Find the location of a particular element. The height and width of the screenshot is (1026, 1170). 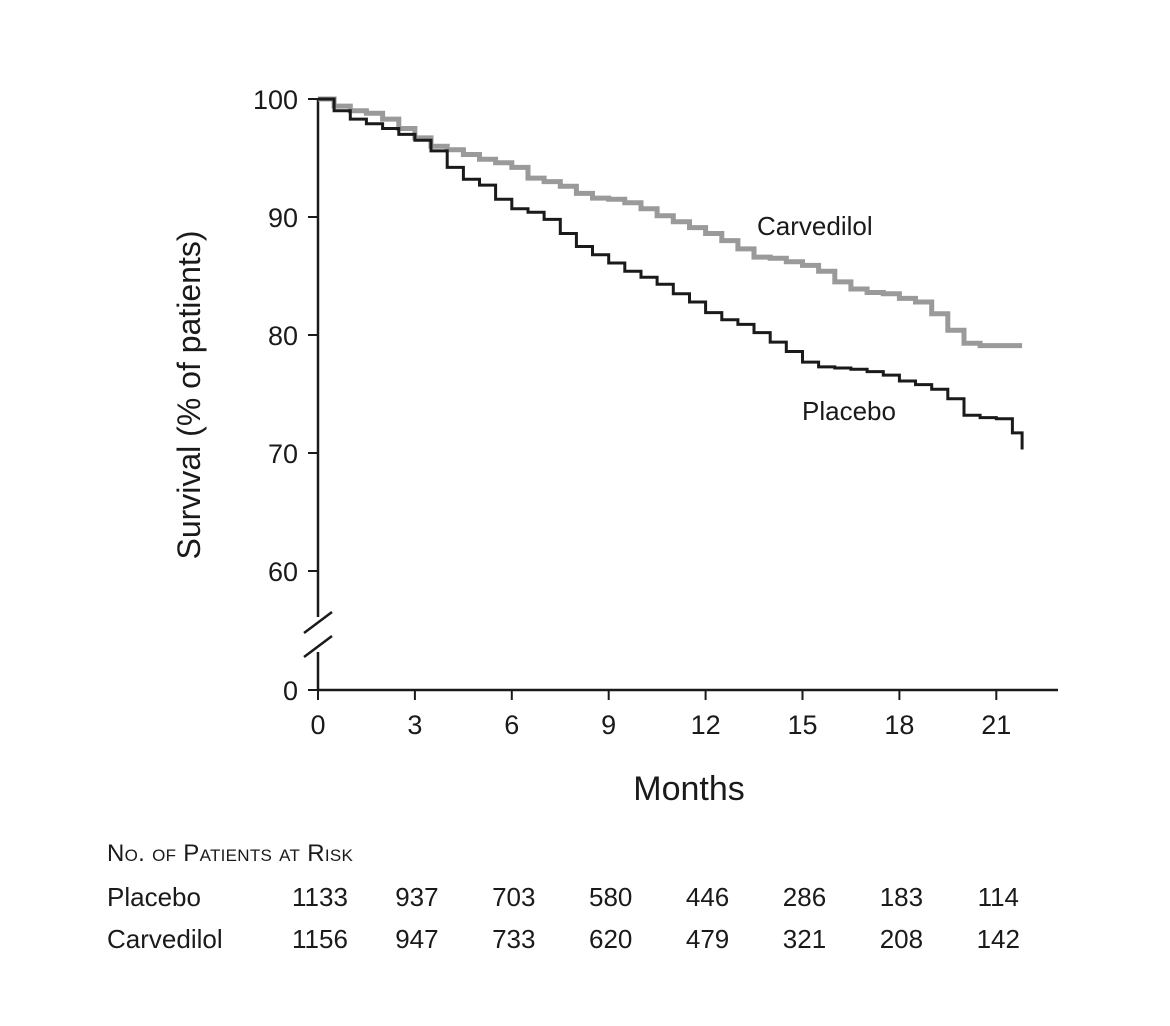

risk-value: 1133 is located at coordinates (320, 897).